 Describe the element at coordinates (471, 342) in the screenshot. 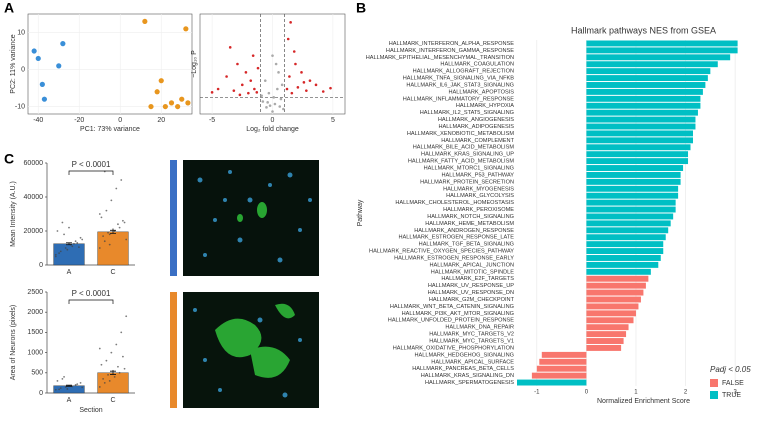

I see `y-tick-label: HALLMARK_MYC_TARGETS_V1` at that location.